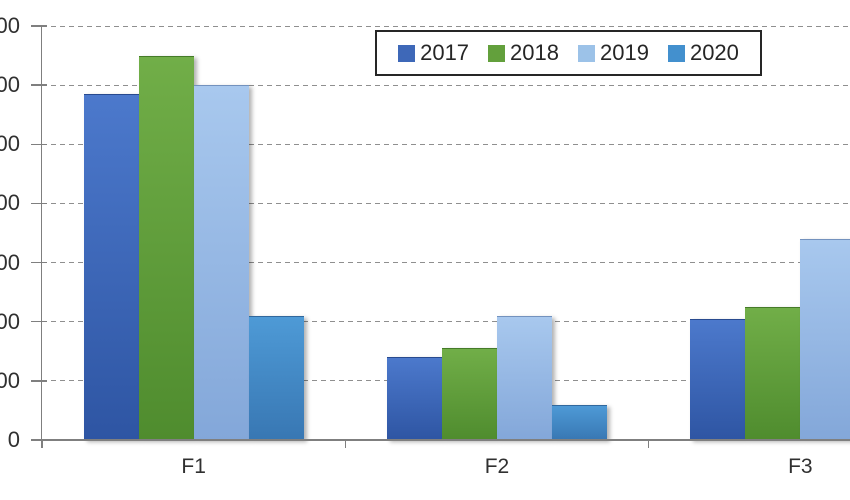 The height and width of the screenshot is (500, 850). I want to click on legend-label: 2018, so click(534, 52).